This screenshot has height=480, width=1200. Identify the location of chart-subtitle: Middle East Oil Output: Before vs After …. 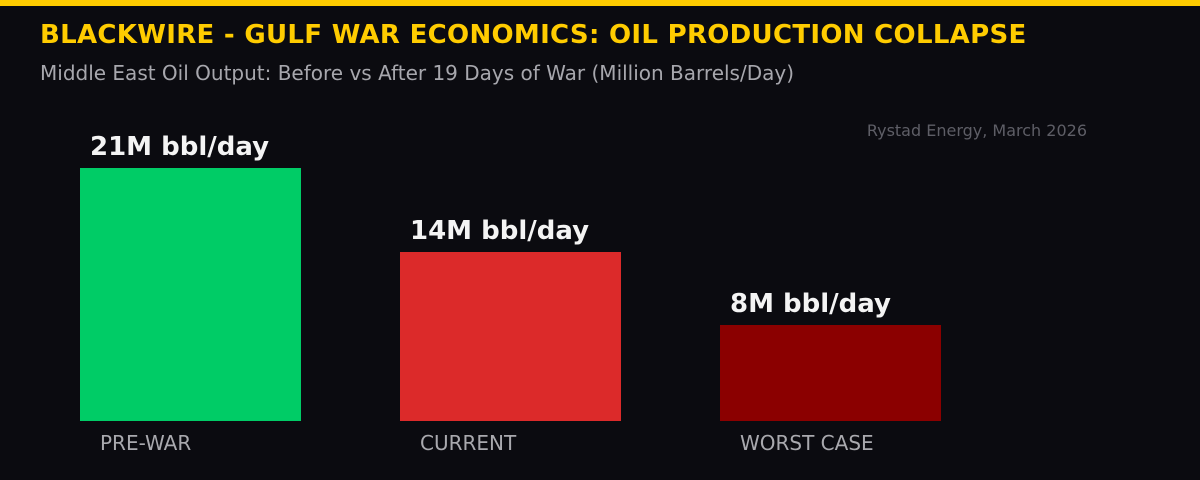
(417, 73).